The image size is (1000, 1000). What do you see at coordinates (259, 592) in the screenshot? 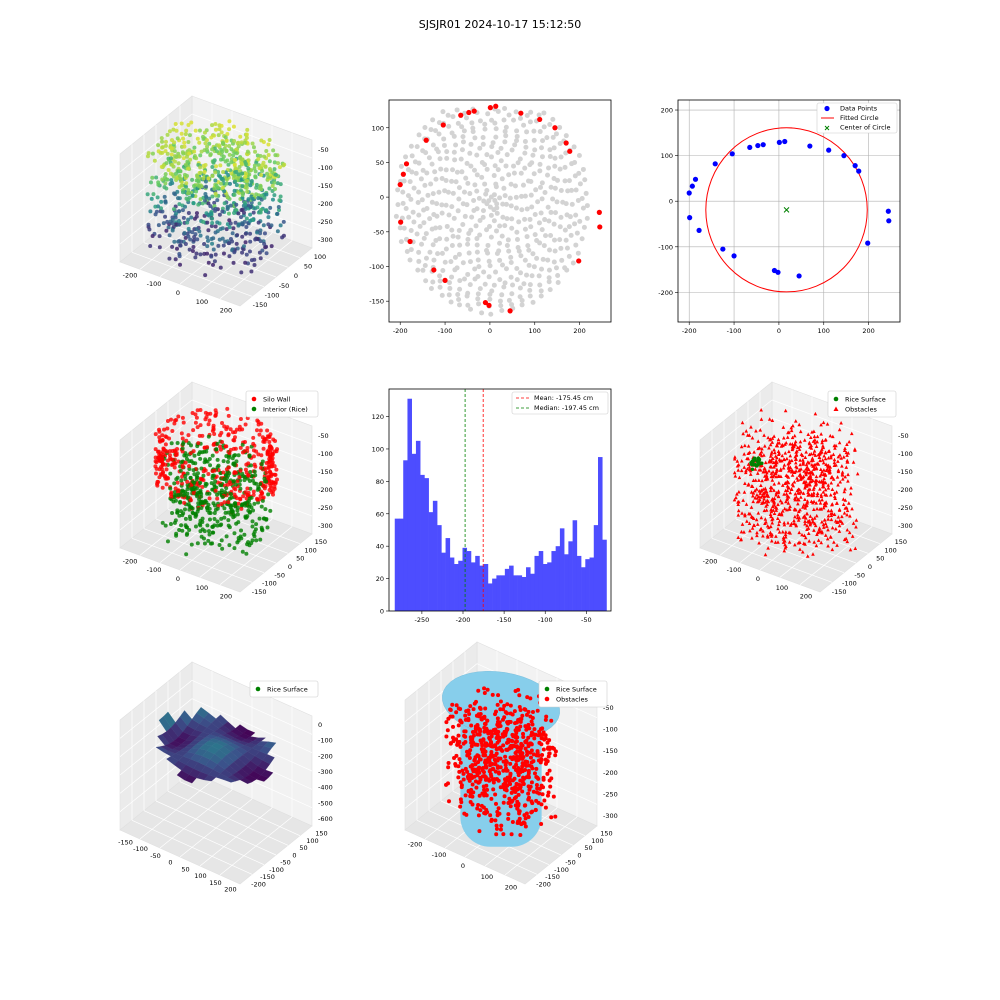
I see `p4-ytick-label: -150` at bounding box center [259, 592].